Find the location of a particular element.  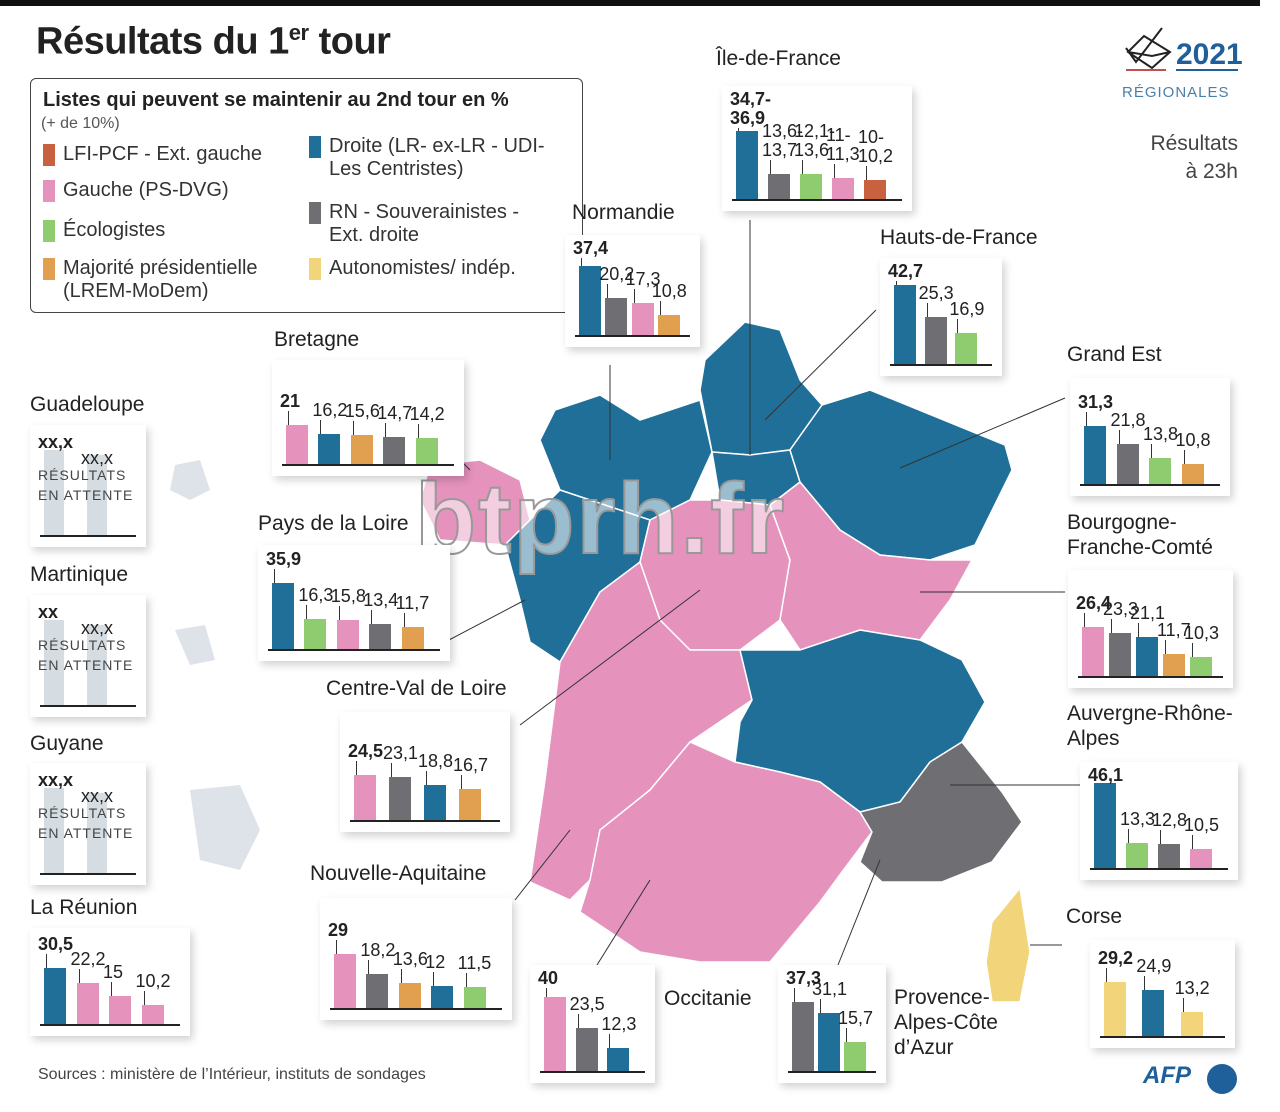

value-label: 13,6- 13,7 is located at coordinates (783, 140).